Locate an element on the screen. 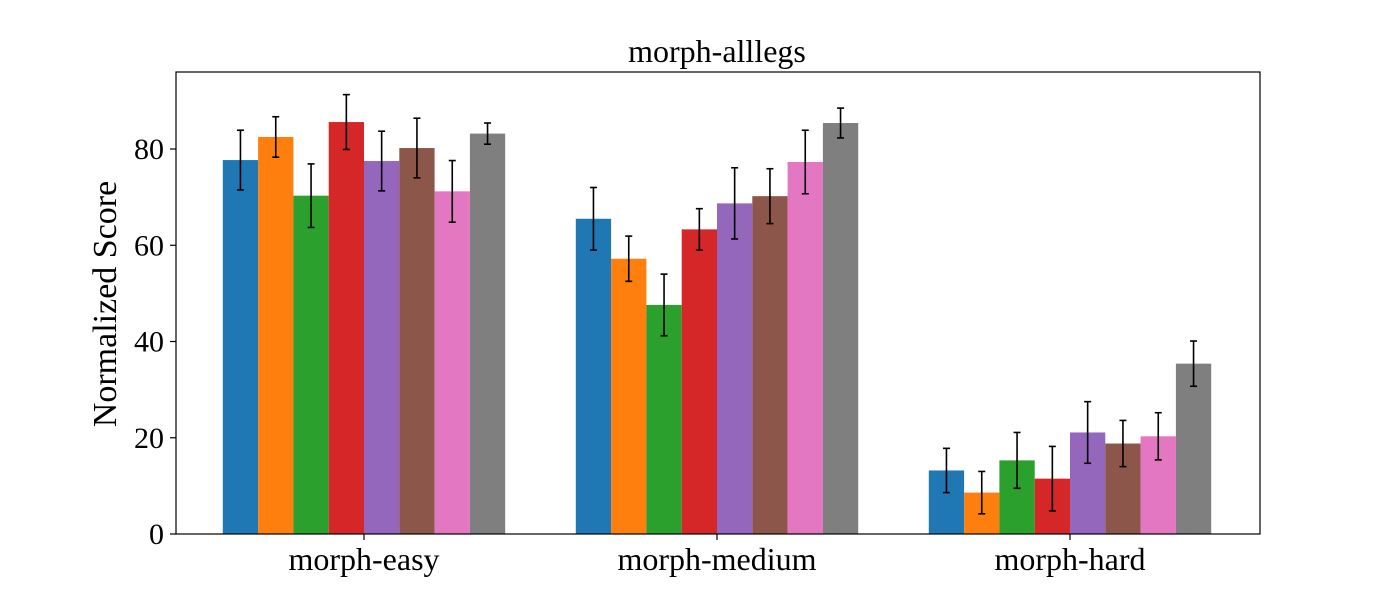 This screenshot has height=600, width=1400. y-tick-label: 40 is located at coordinates (149, 342).